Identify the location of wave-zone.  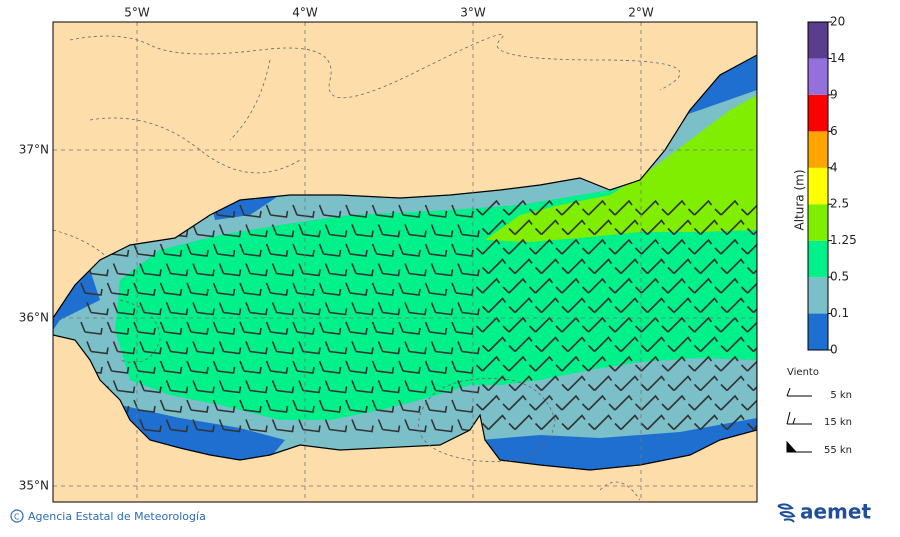
(621, 168).